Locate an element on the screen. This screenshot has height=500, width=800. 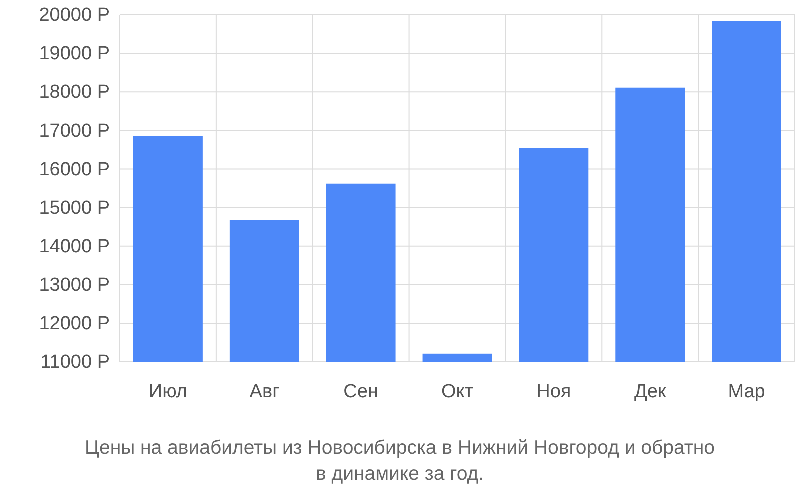
y-tick-label: 13000 Р is located at coordinates (74, 285).